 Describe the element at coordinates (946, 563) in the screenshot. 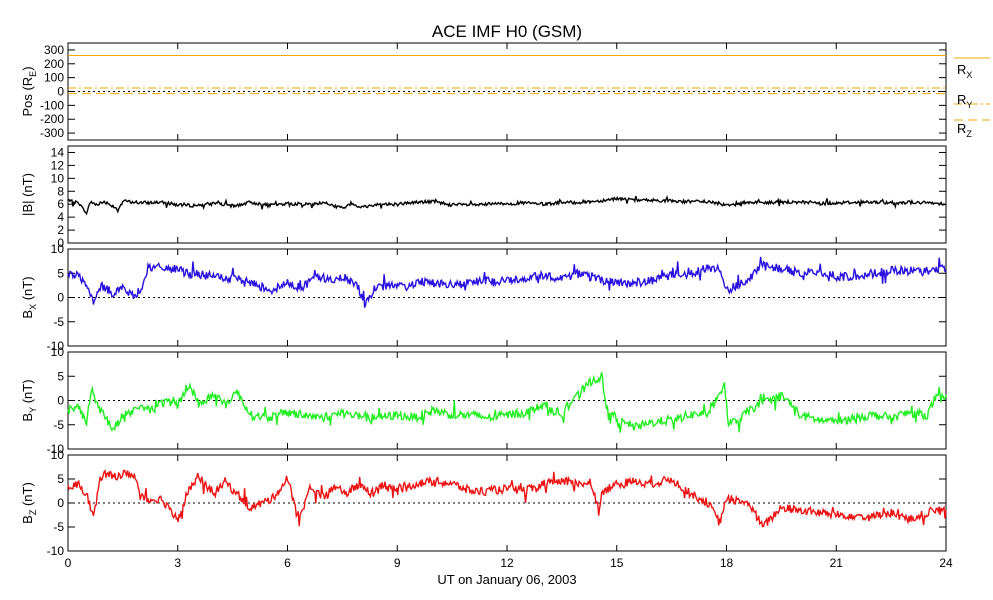

I see `x-tick-label: 24` at that location.